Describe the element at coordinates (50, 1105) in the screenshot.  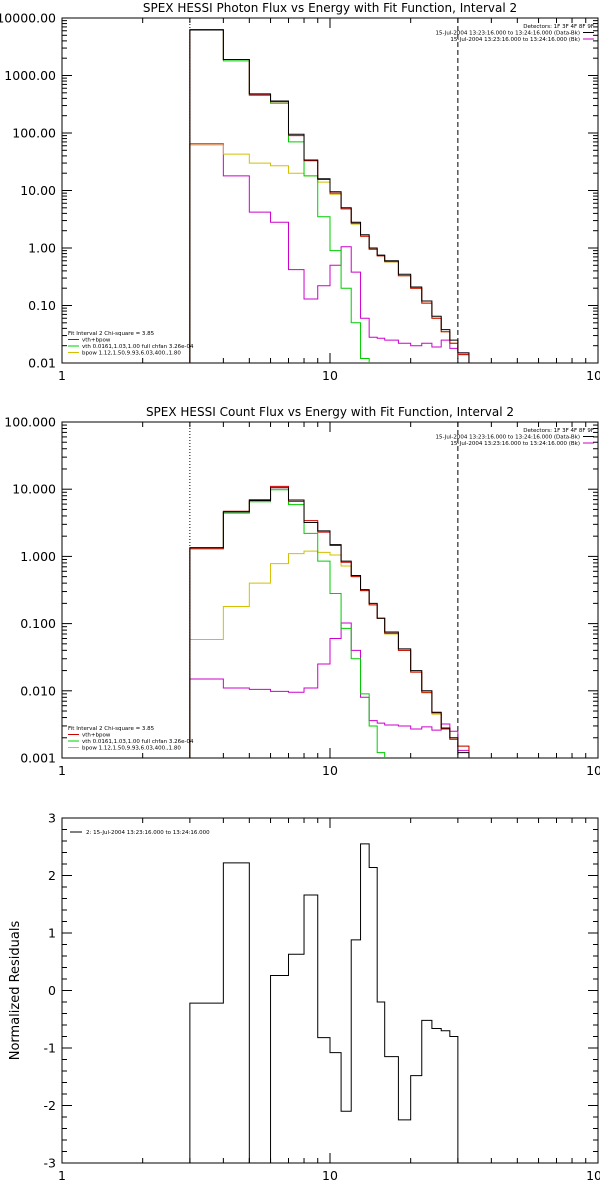
I see `y-tick-label: -2` at that location.